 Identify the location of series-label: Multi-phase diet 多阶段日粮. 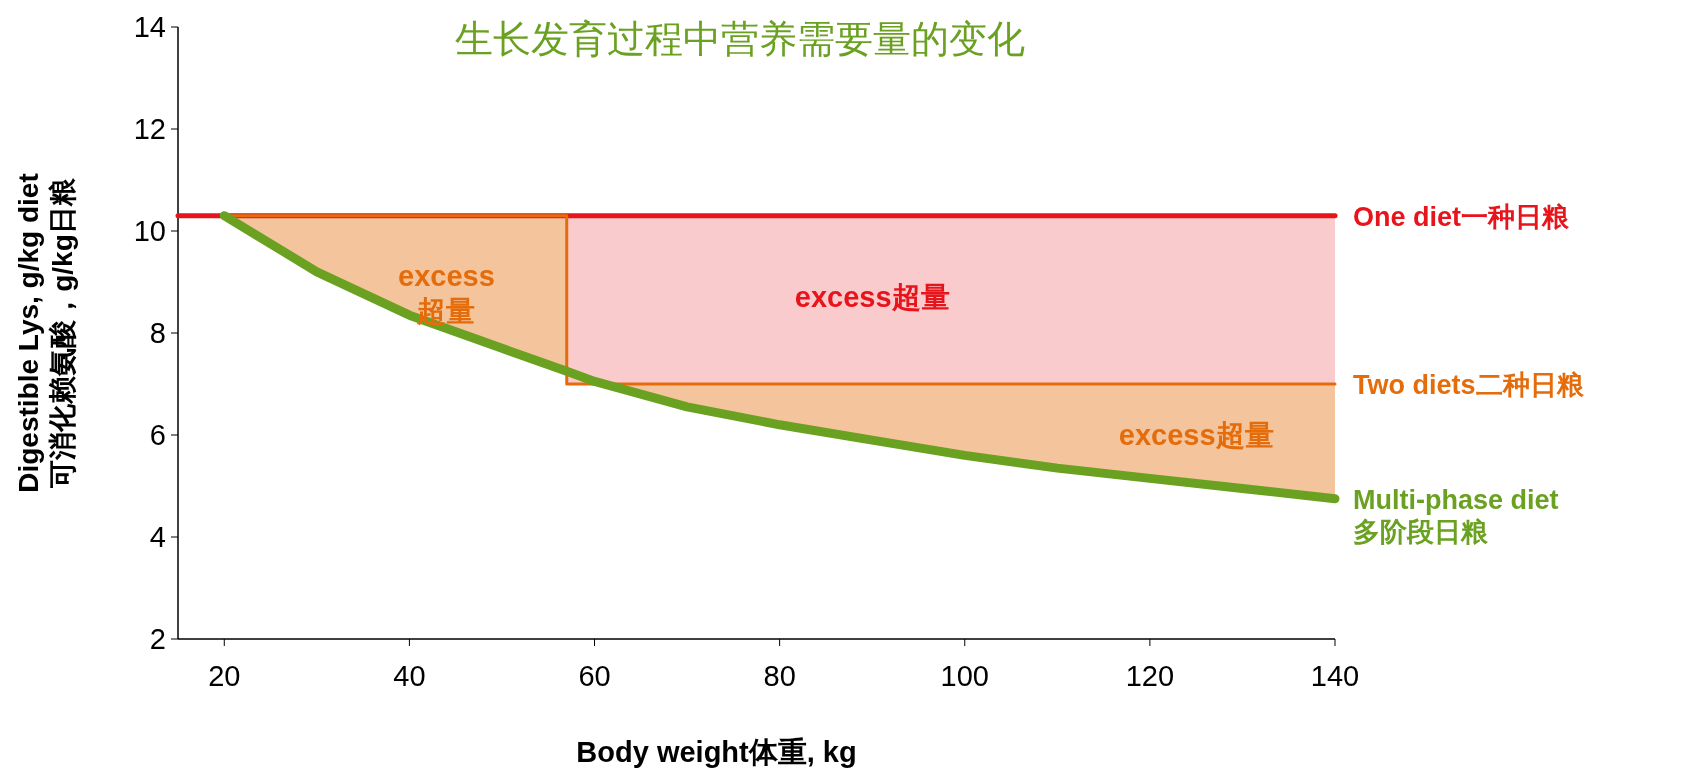
(1456, 516).